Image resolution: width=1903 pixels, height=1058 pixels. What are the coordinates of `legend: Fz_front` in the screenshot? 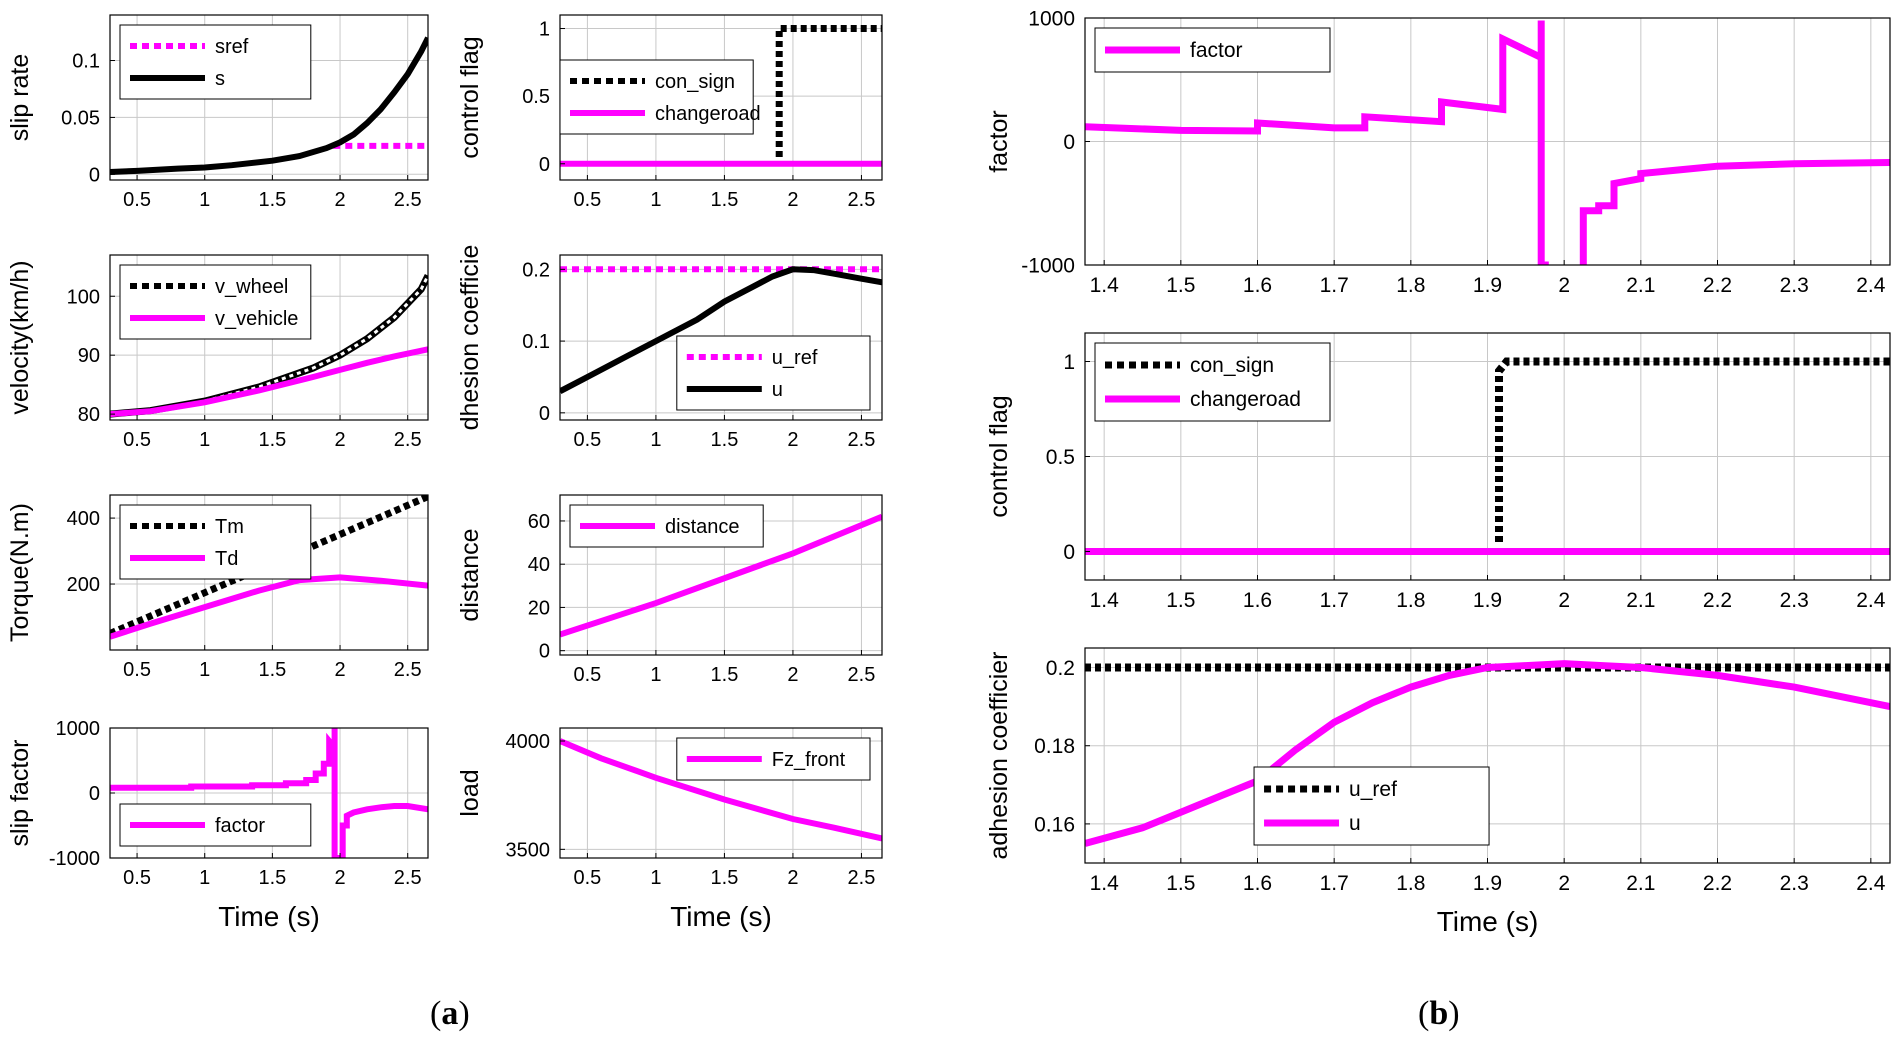 It's located at (773, 759).